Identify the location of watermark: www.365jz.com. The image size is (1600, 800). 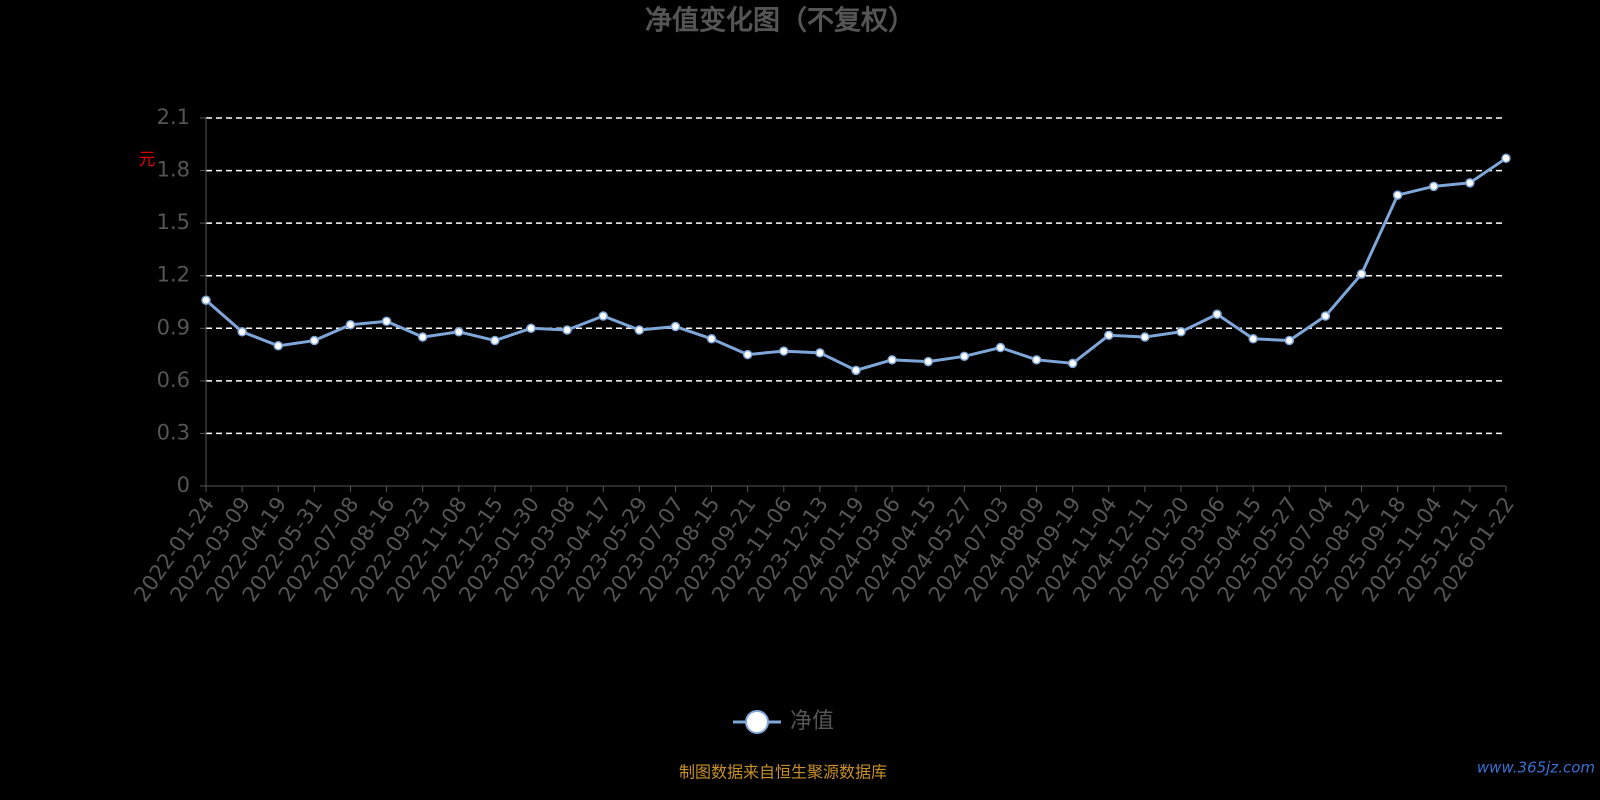
(1536, 768).